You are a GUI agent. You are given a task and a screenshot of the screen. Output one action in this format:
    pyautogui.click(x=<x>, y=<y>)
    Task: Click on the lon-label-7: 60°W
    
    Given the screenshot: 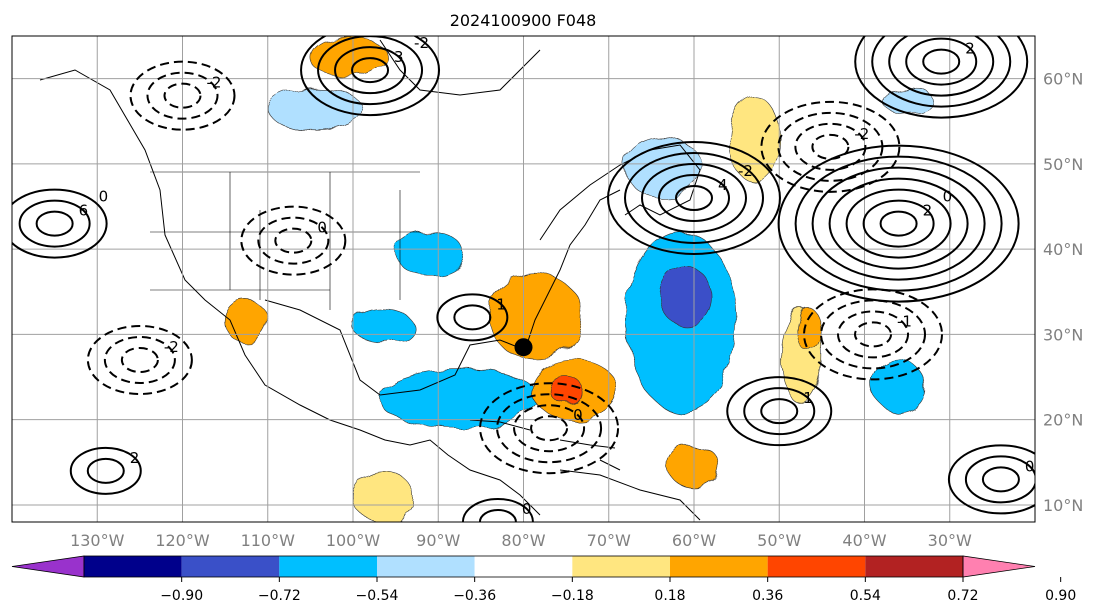 What is the action you would take?
    pyautogui.click(x=694, y=540)
    